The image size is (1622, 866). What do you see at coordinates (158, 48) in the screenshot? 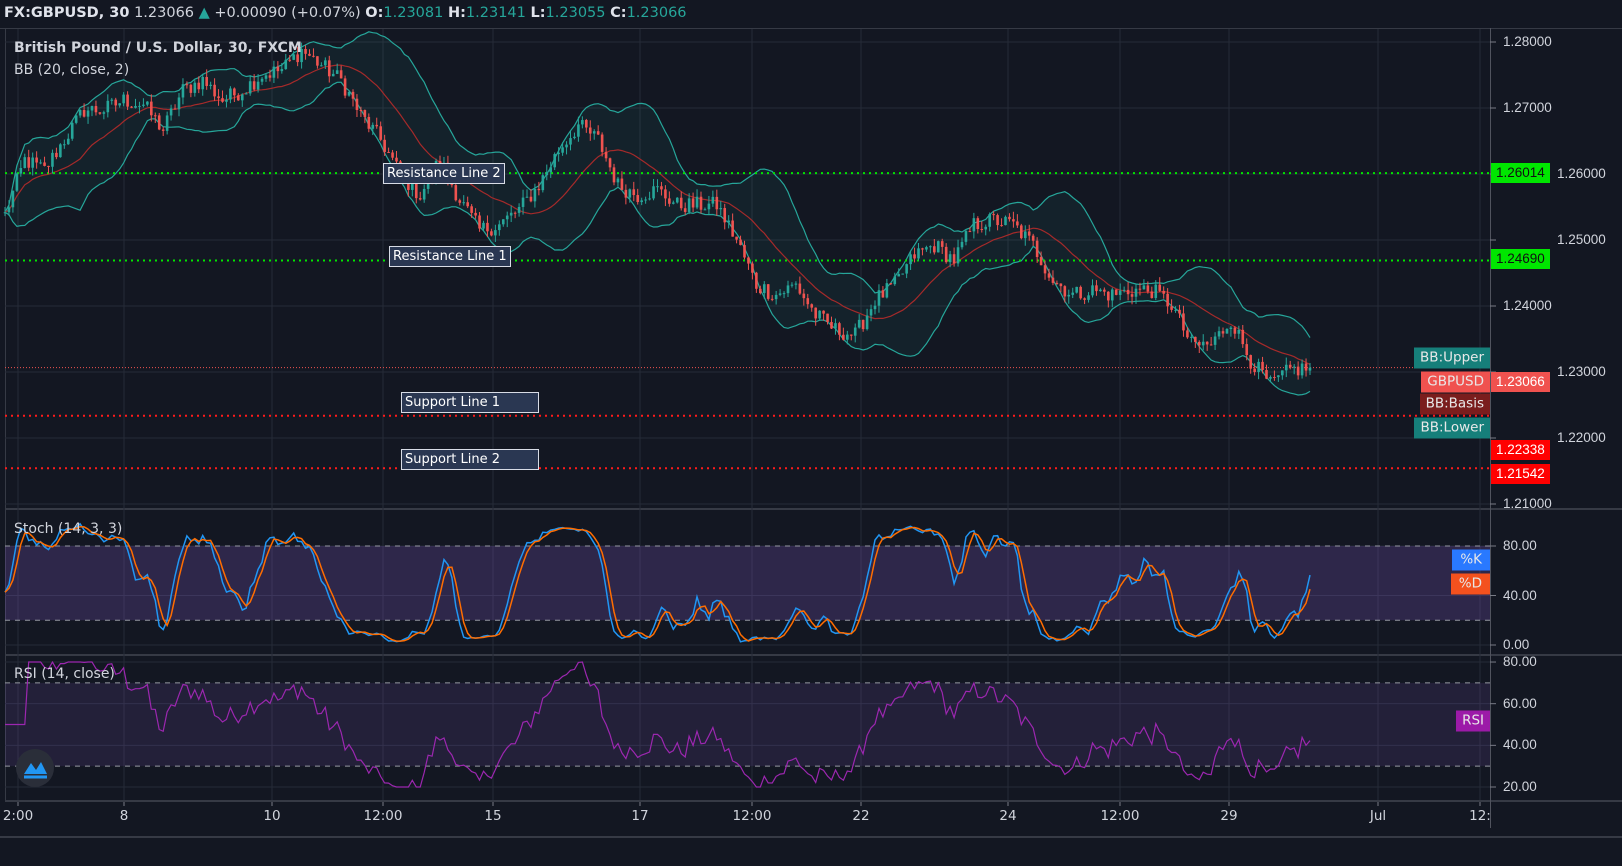
I see `main-series-title: British Pound / U.S. Dollar, 30, FXCM` at bounding box center [158, 48].